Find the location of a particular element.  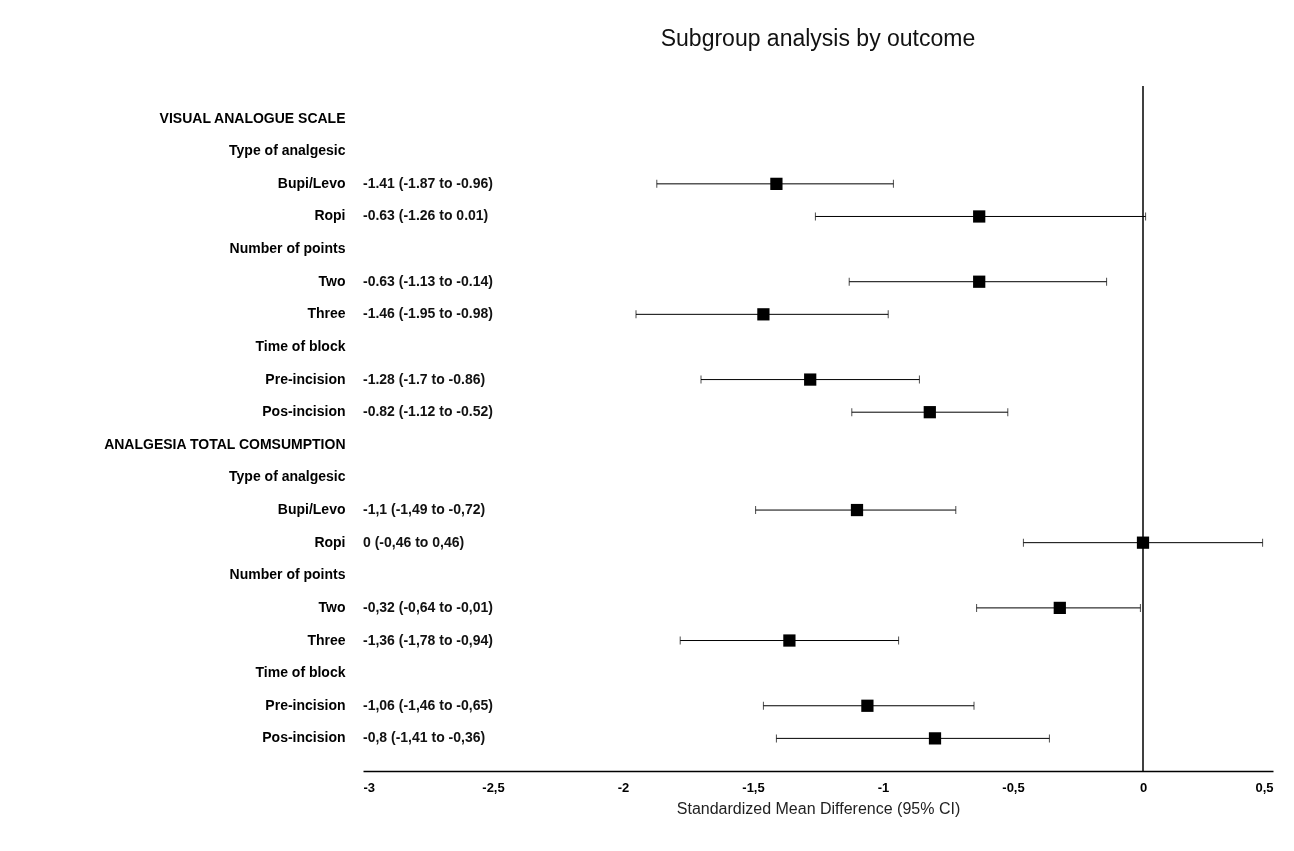

annotation: -0.82 (-1.12 to -0.52) is located at coordinates (428, 411).